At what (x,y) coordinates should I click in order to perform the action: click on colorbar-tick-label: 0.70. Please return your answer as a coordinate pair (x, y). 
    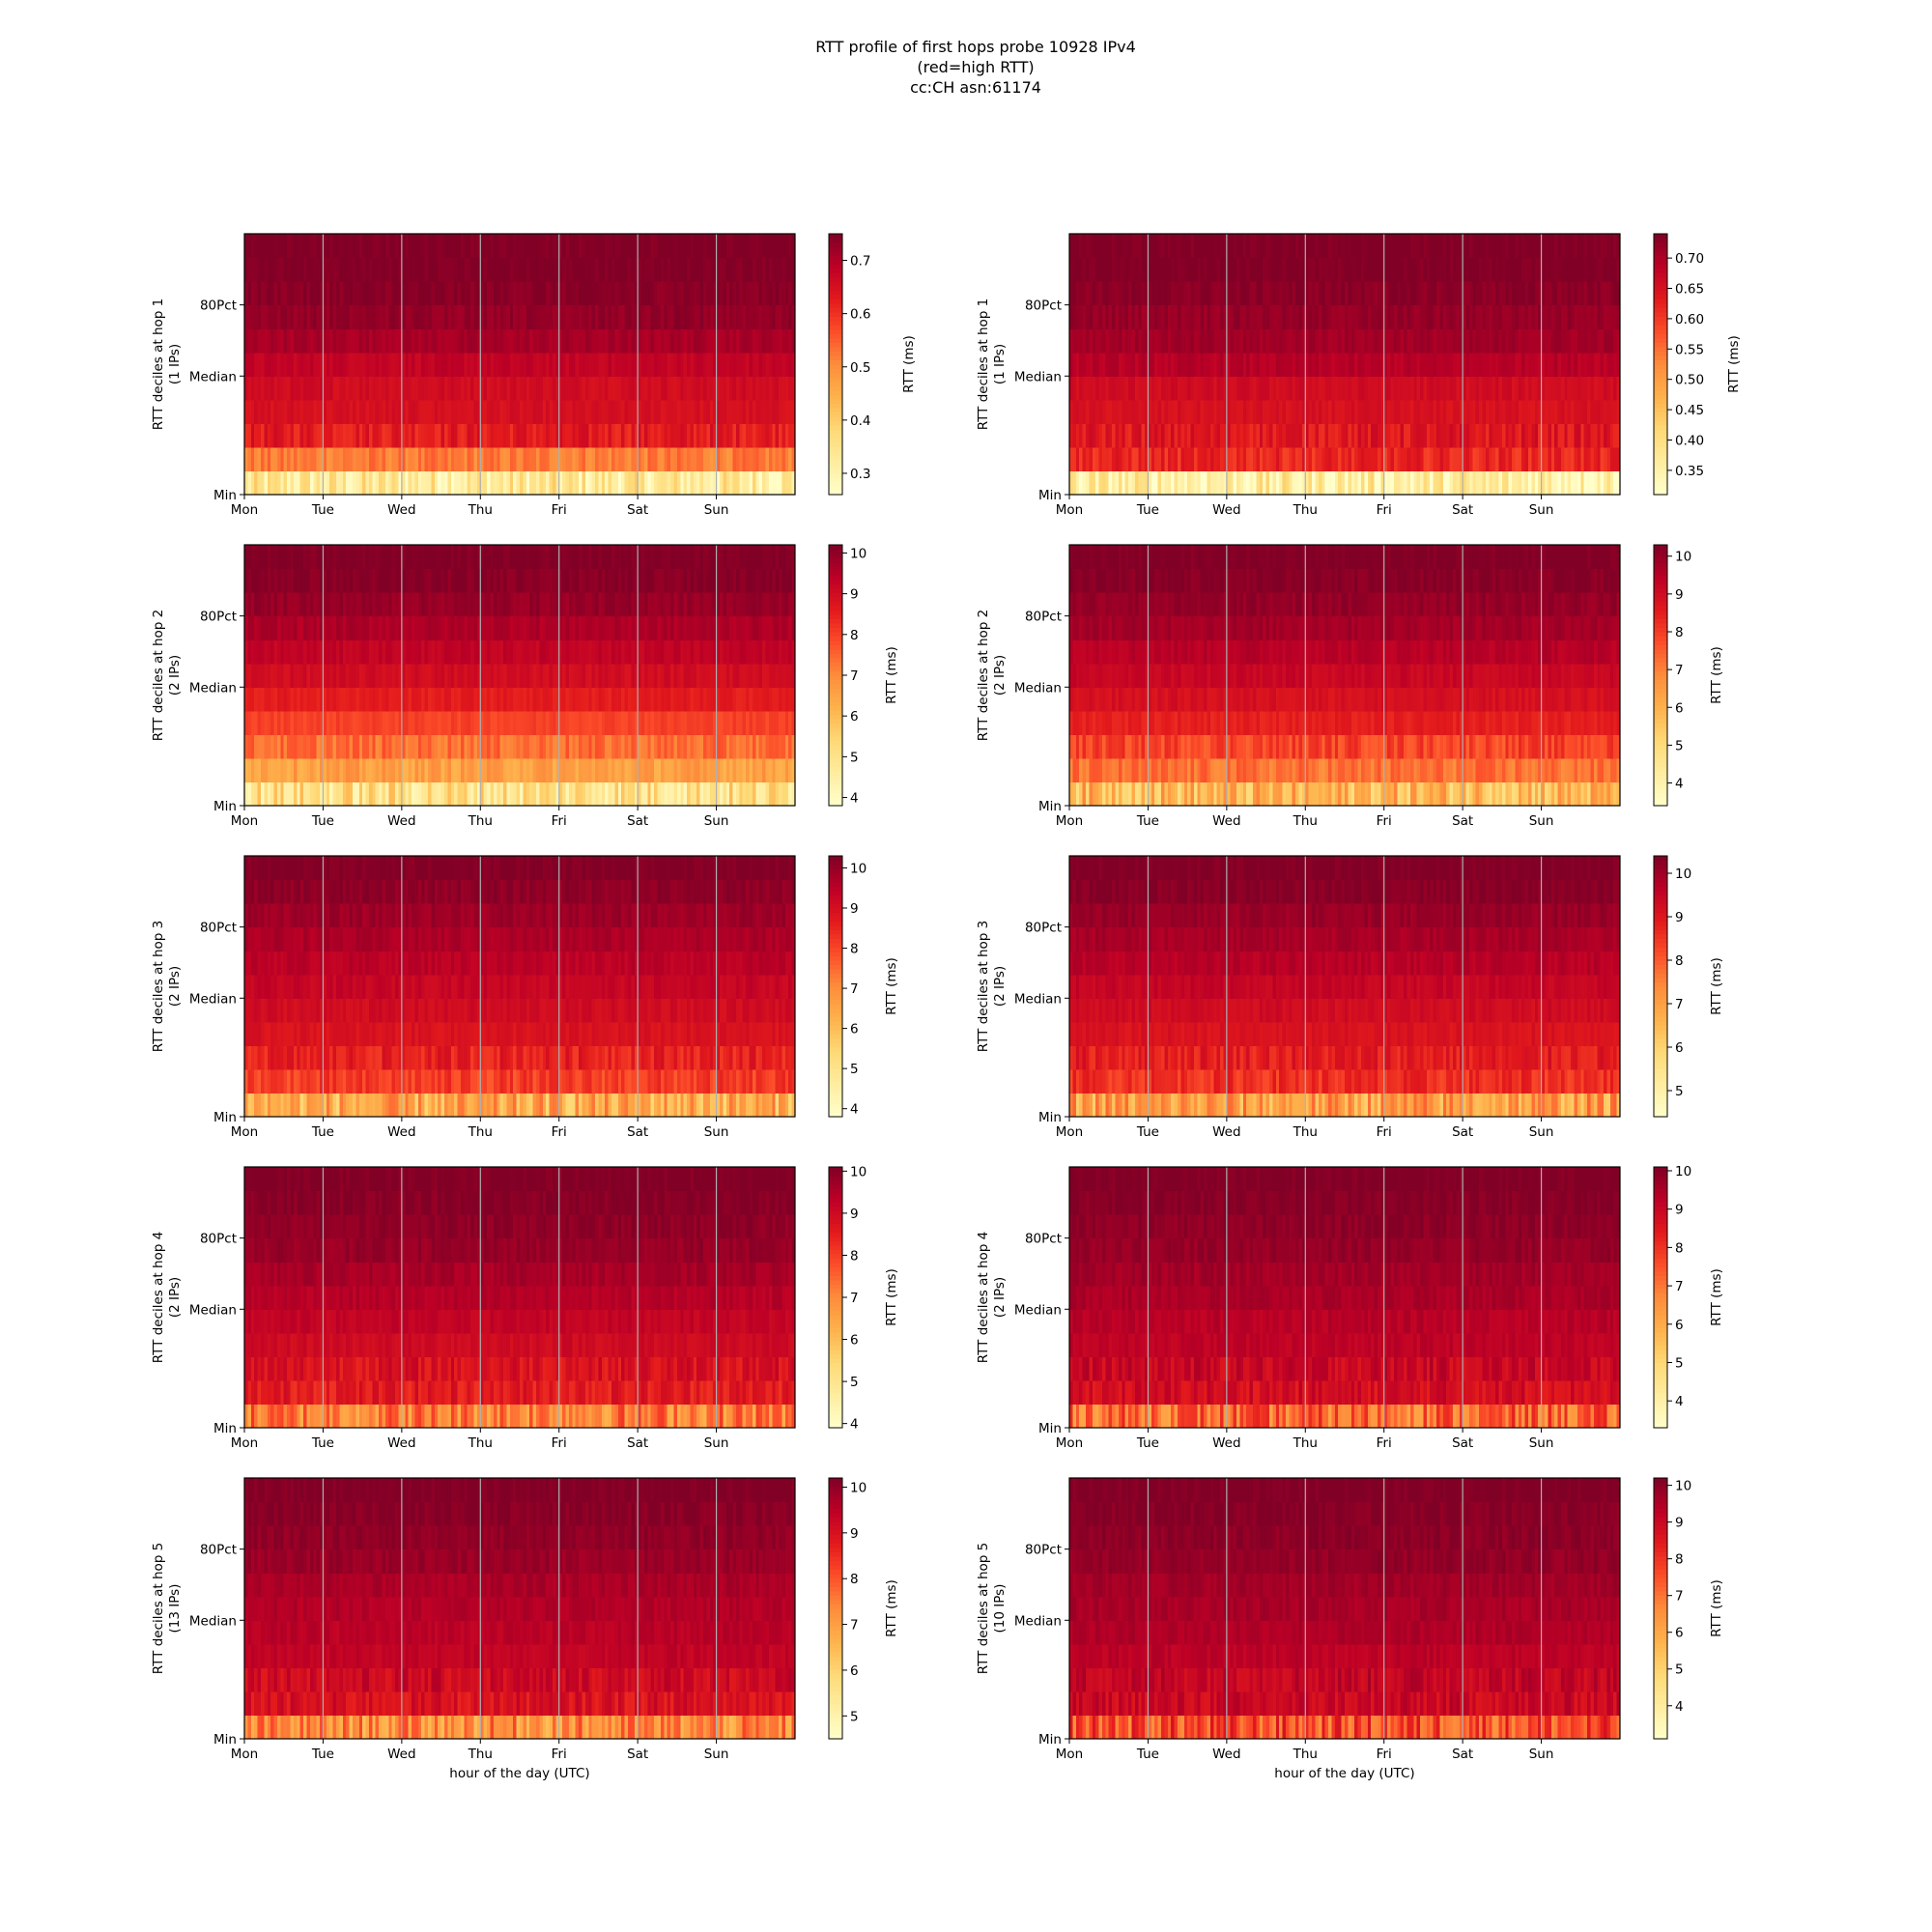
    Looking at the image, I should click on (1689, 259).